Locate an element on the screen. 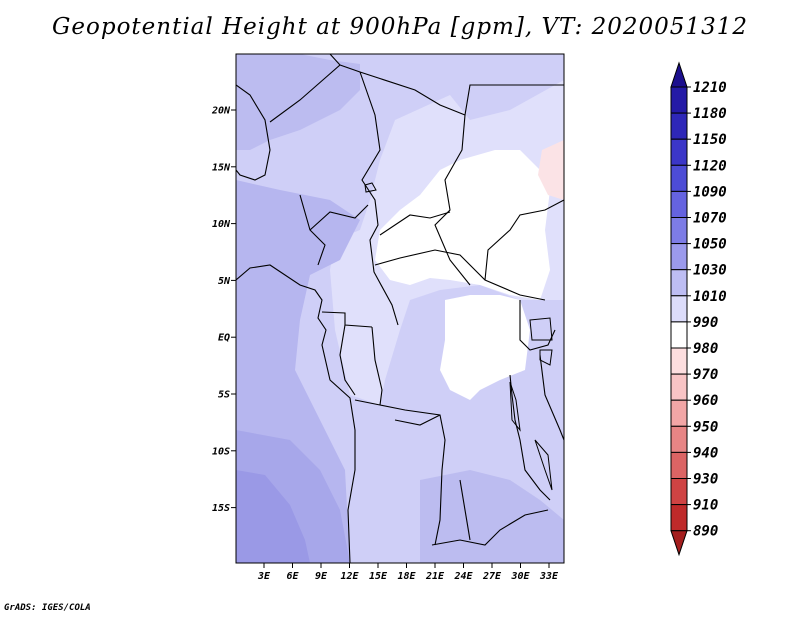  colorbar-label: 930 is located at coordinates (705, 480).